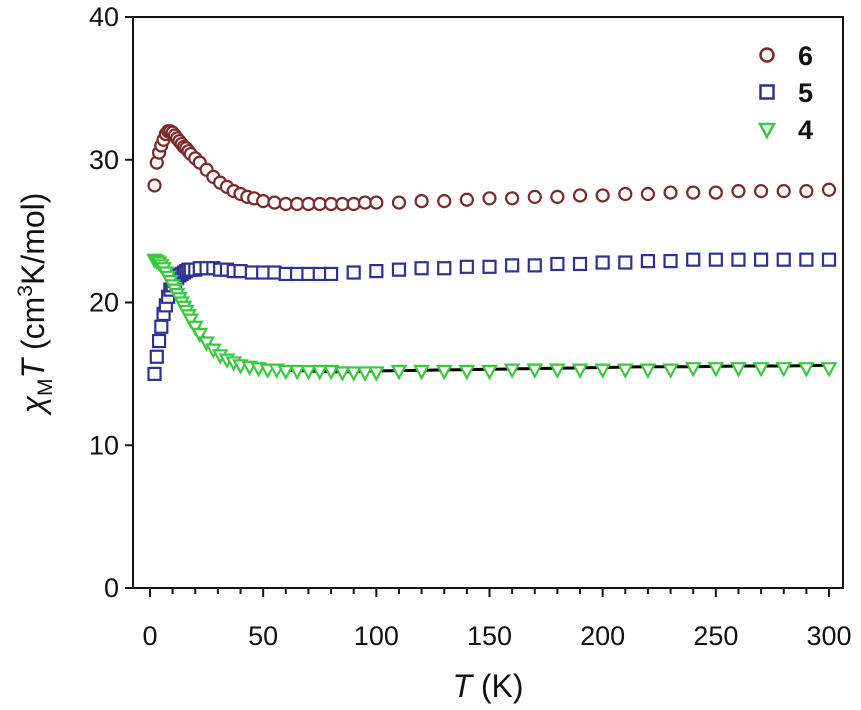 The width and height of the screenshot is (861, 710). Describe the element at coordinates (489, 636) in the screenshot. I see `x-tick-label: 150` at that location.